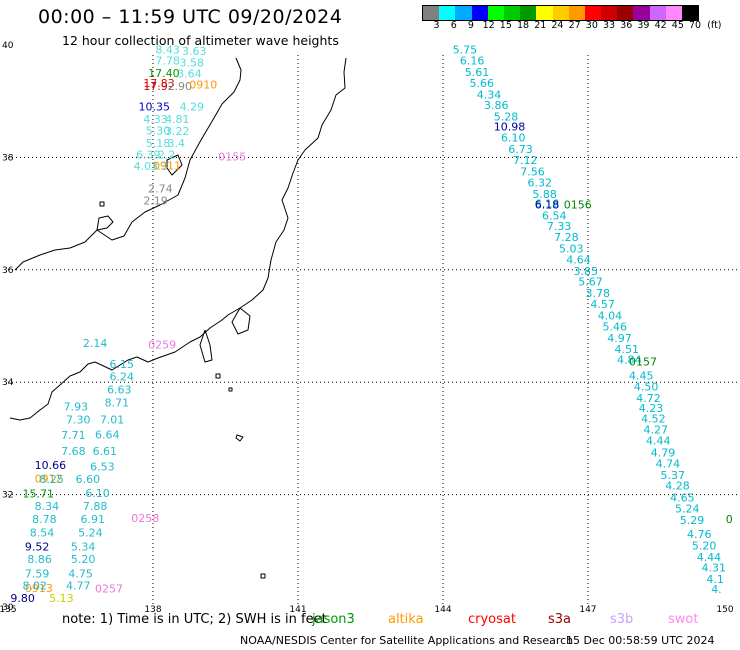  Describe the element at coordinates (78, 586) in the screenshot. I see `wave-height-value: 4.77` at that location.